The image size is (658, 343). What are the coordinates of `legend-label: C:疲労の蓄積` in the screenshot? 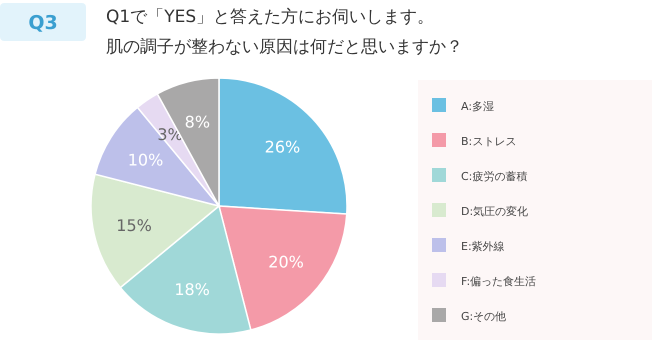 It's located at (494, 176).